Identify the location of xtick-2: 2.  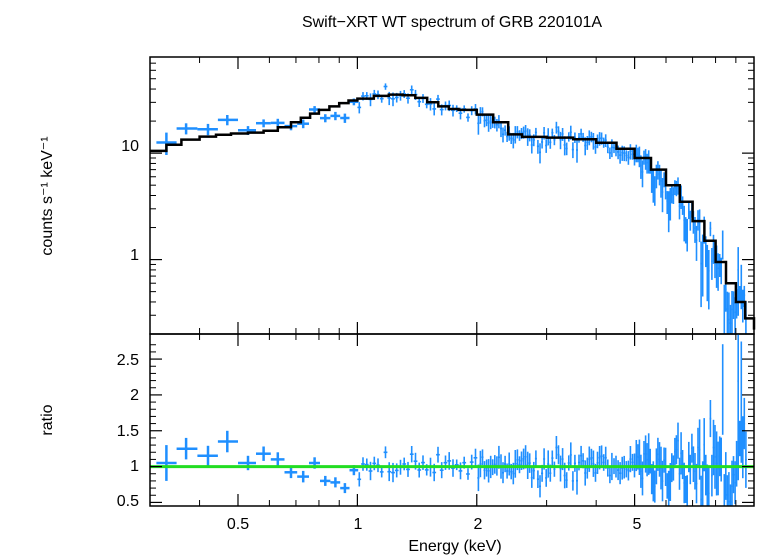
(478, 524).